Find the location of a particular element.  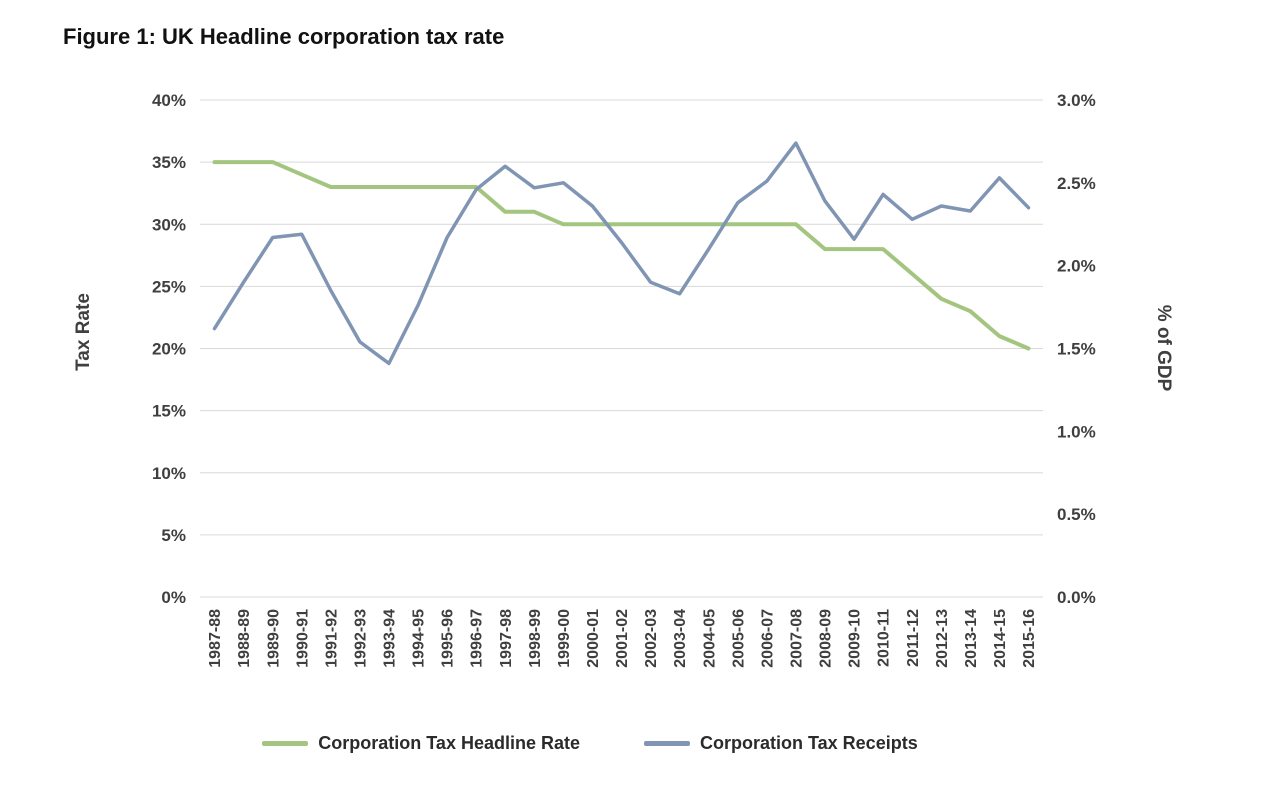

x-axis-tick-label: 2015-16 is located at coordinates (1029, 638).